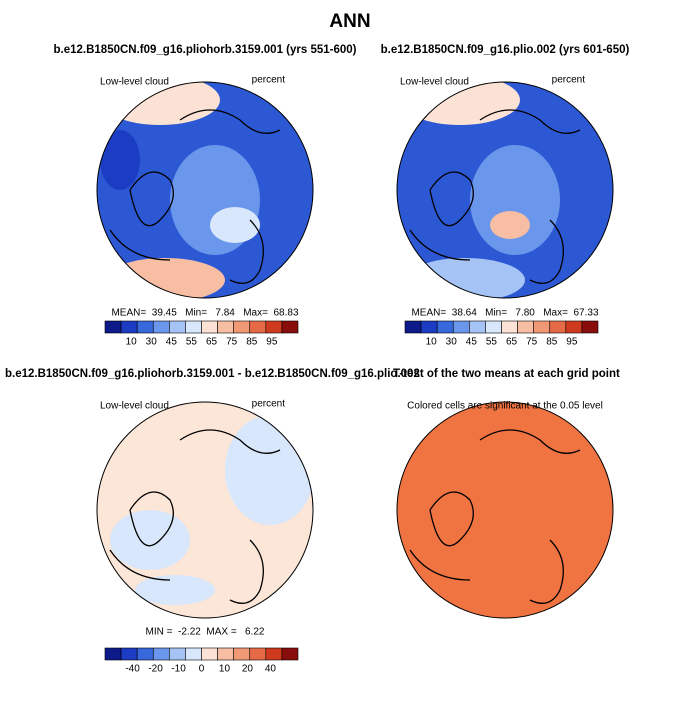  Describe the element at coordinates (155, 669) in the screenshot. I see `colorbar-label: -20` at that location.